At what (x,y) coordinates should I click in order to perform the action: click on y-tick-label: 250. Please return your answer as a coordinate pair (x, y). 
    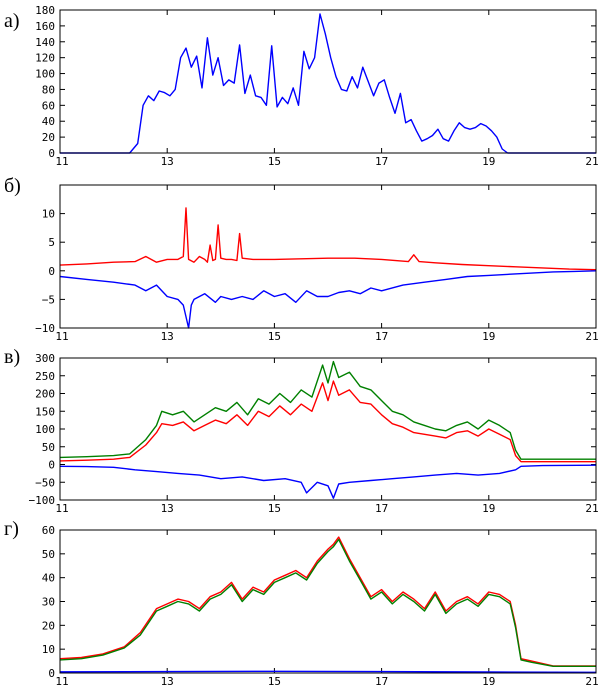
    Looking at the image, I should click on (45, 376).